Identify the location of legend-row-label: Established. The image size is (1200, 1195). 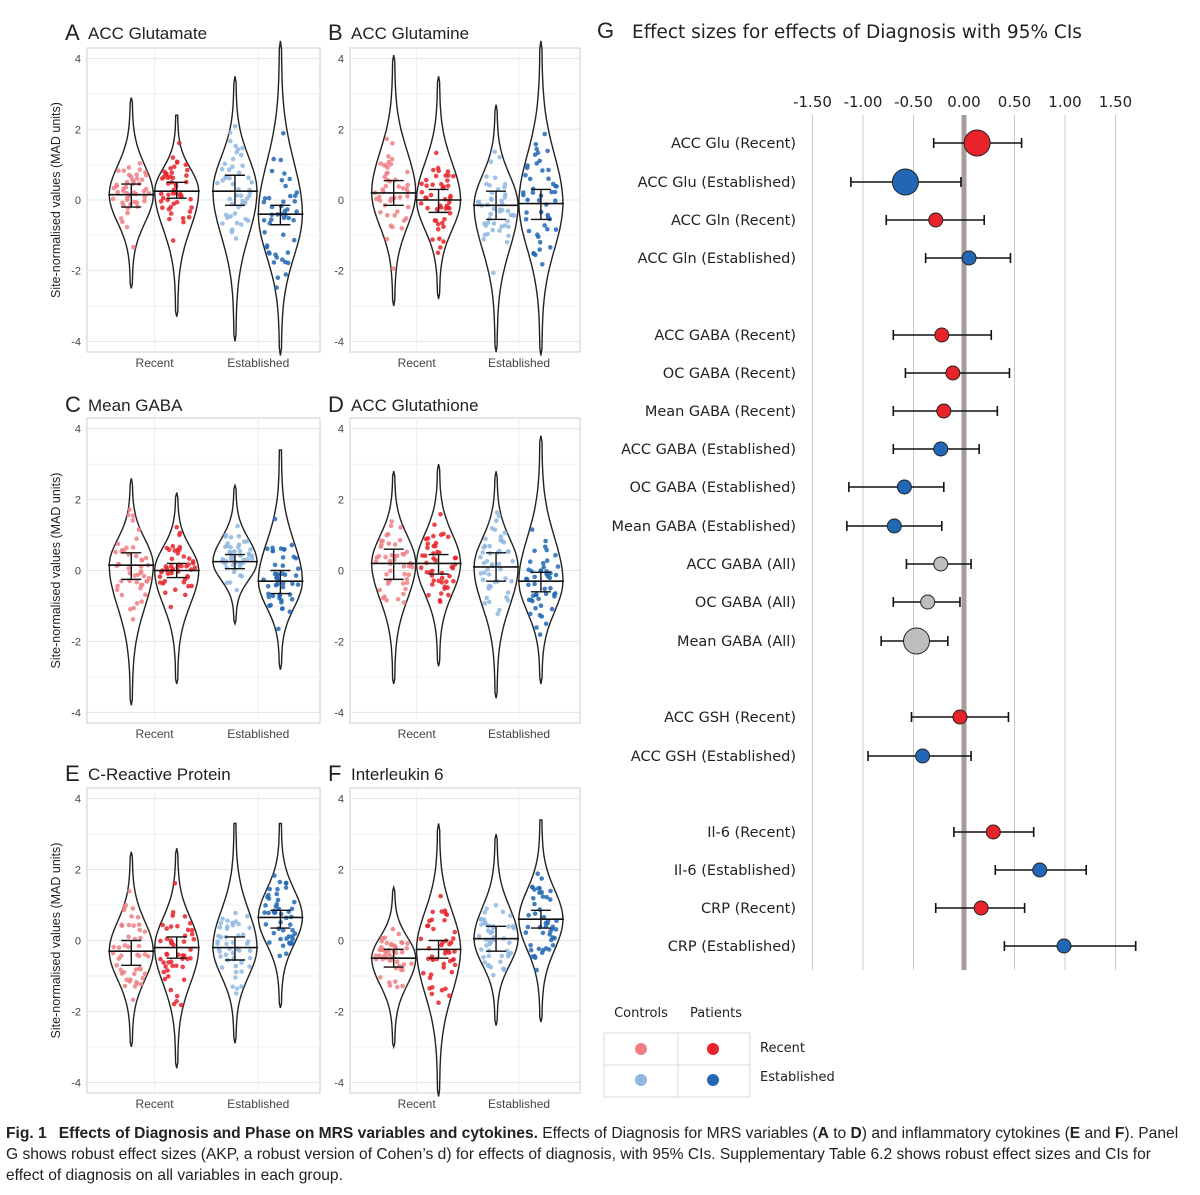
(797, 1077).